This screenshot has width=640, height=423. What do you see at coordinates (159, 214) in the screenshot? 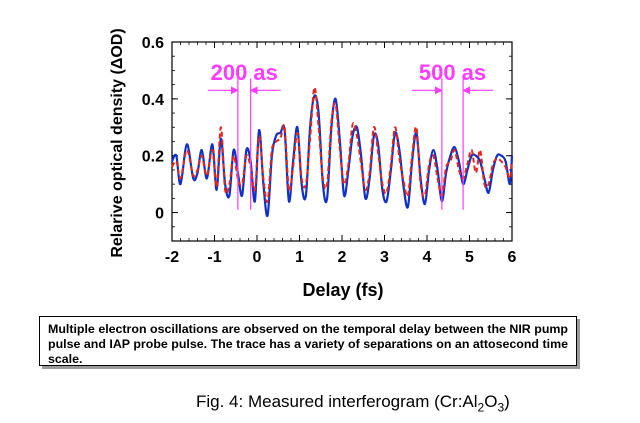
I see `y-tick-label: 0` at bounding box center [159, 214].